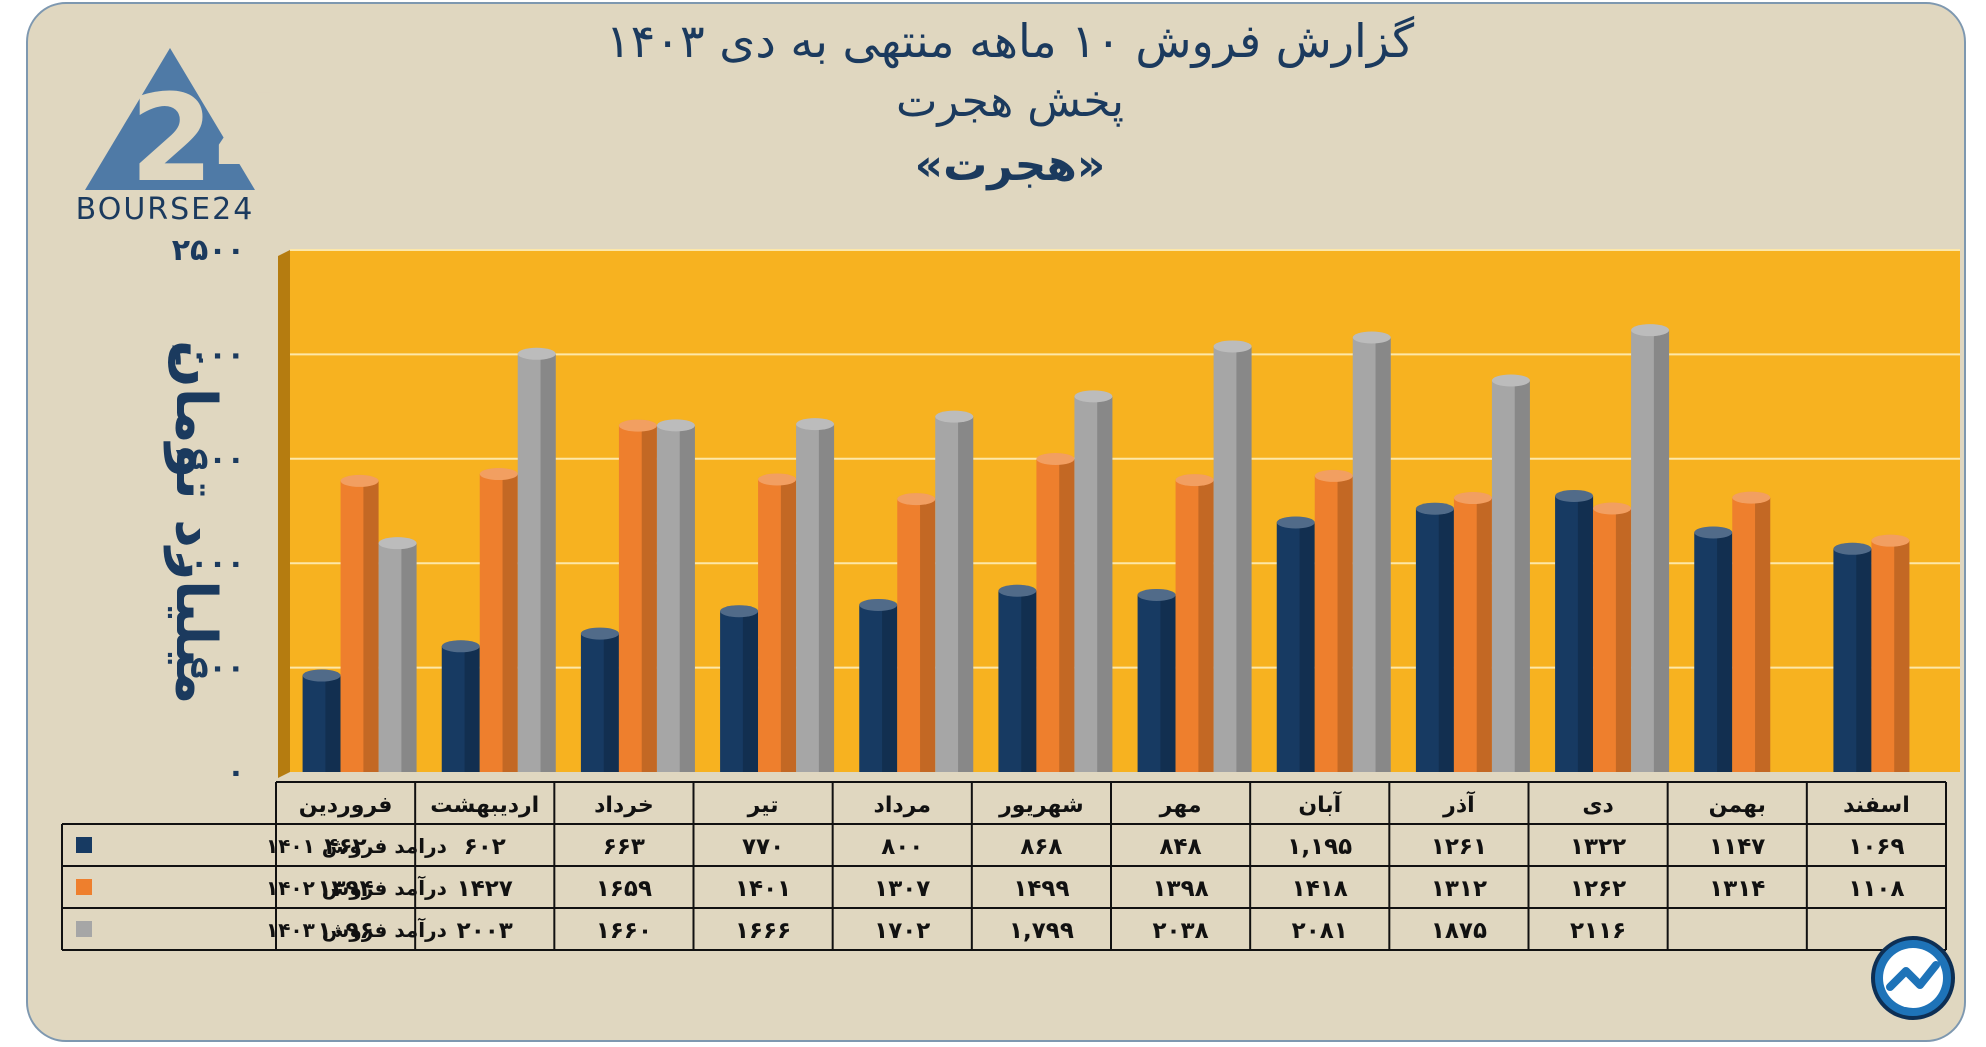 The image size is (1986, 1047). What do you see at coordinates (208, 563) in the screenshot?
I see `y-tick-label: ۱۰۰۰` at bounding box center [208, 563].